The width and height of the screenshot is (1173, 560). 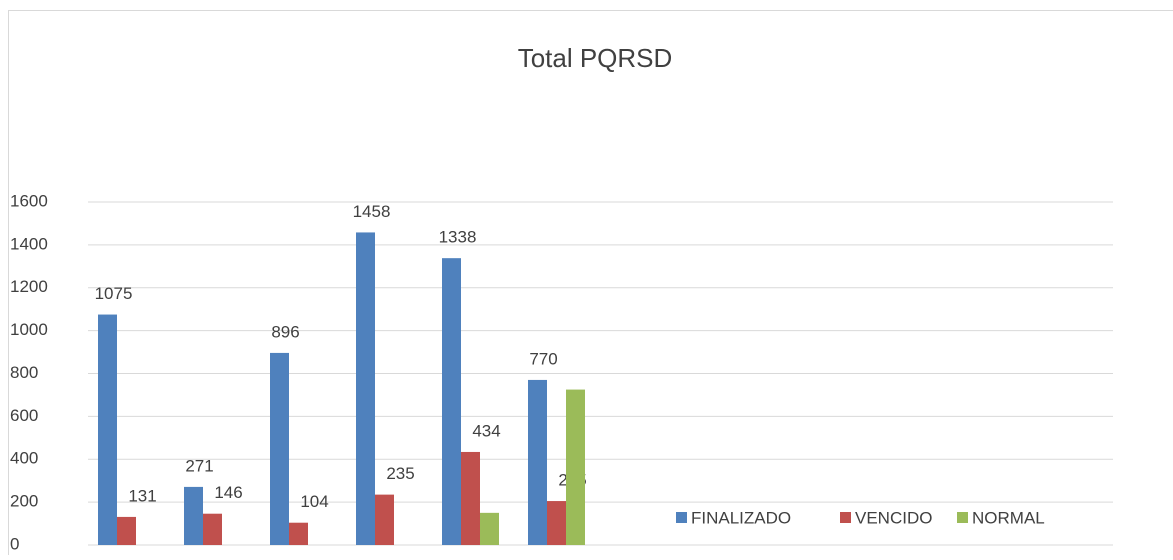 What do you see at coordinates (24, 415) in the screenshot?
I see `y-tick-label: 600` at bounding box center [24, 415].